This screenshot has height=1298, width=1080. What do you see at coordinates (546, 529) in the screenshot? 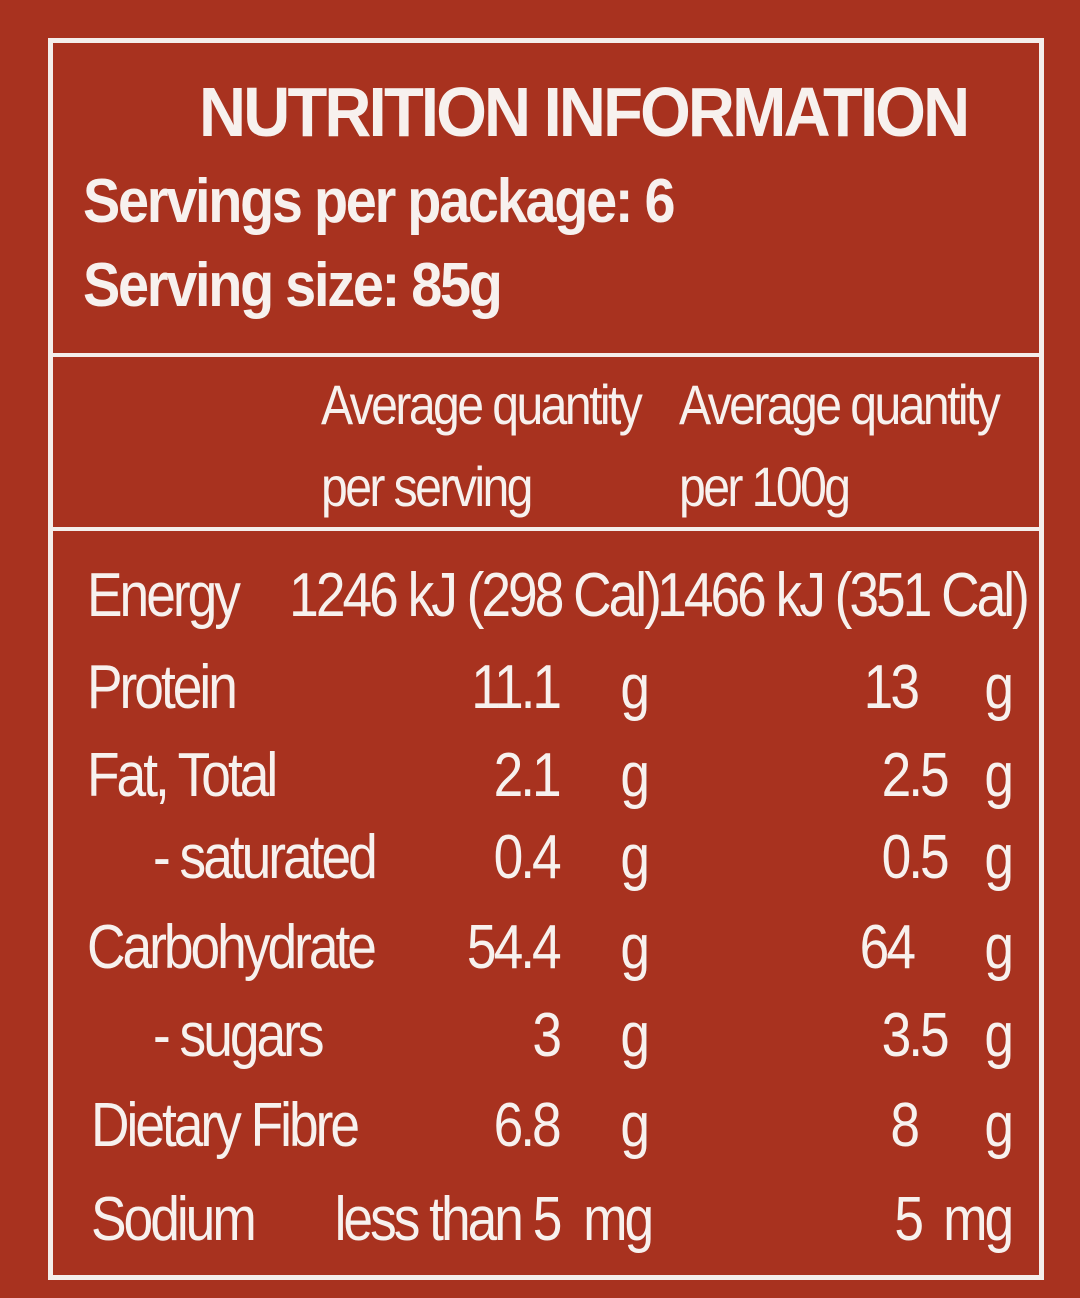
I see `column-heading-divider` at bounding box center [546, 529].